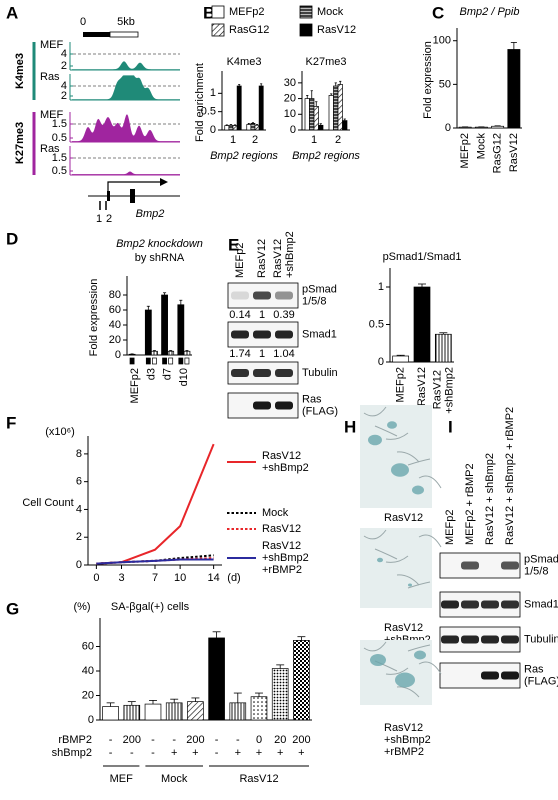  What do you see at coordinates (409, 740) in the screenshot?
I see `image-label: RasV12 +shBmp2 +rBMP2` at bounding box center [409, 740].